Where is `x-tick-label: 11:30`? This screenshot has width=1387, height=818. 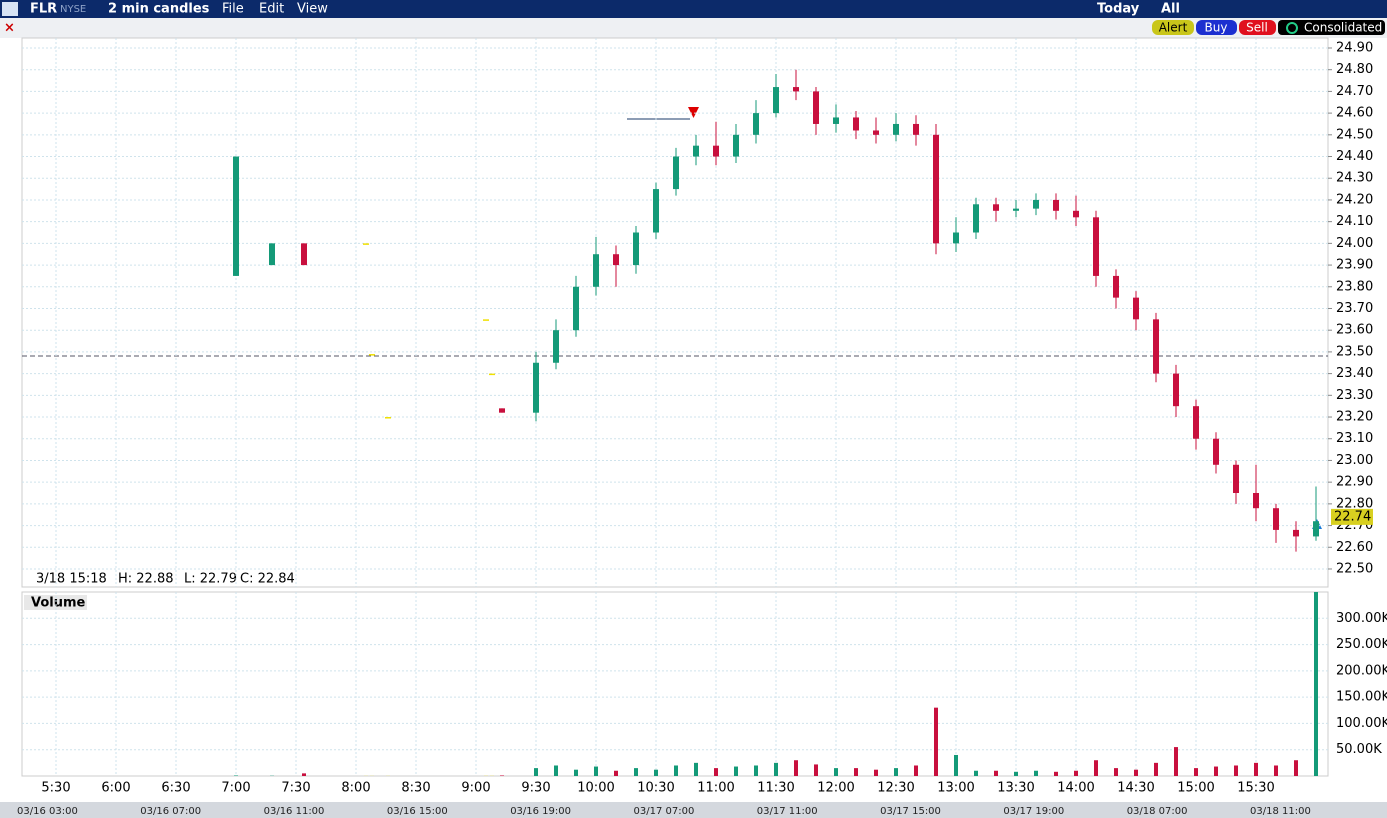 x-tick-label: 11:30 is located at coordinates (775, 788).